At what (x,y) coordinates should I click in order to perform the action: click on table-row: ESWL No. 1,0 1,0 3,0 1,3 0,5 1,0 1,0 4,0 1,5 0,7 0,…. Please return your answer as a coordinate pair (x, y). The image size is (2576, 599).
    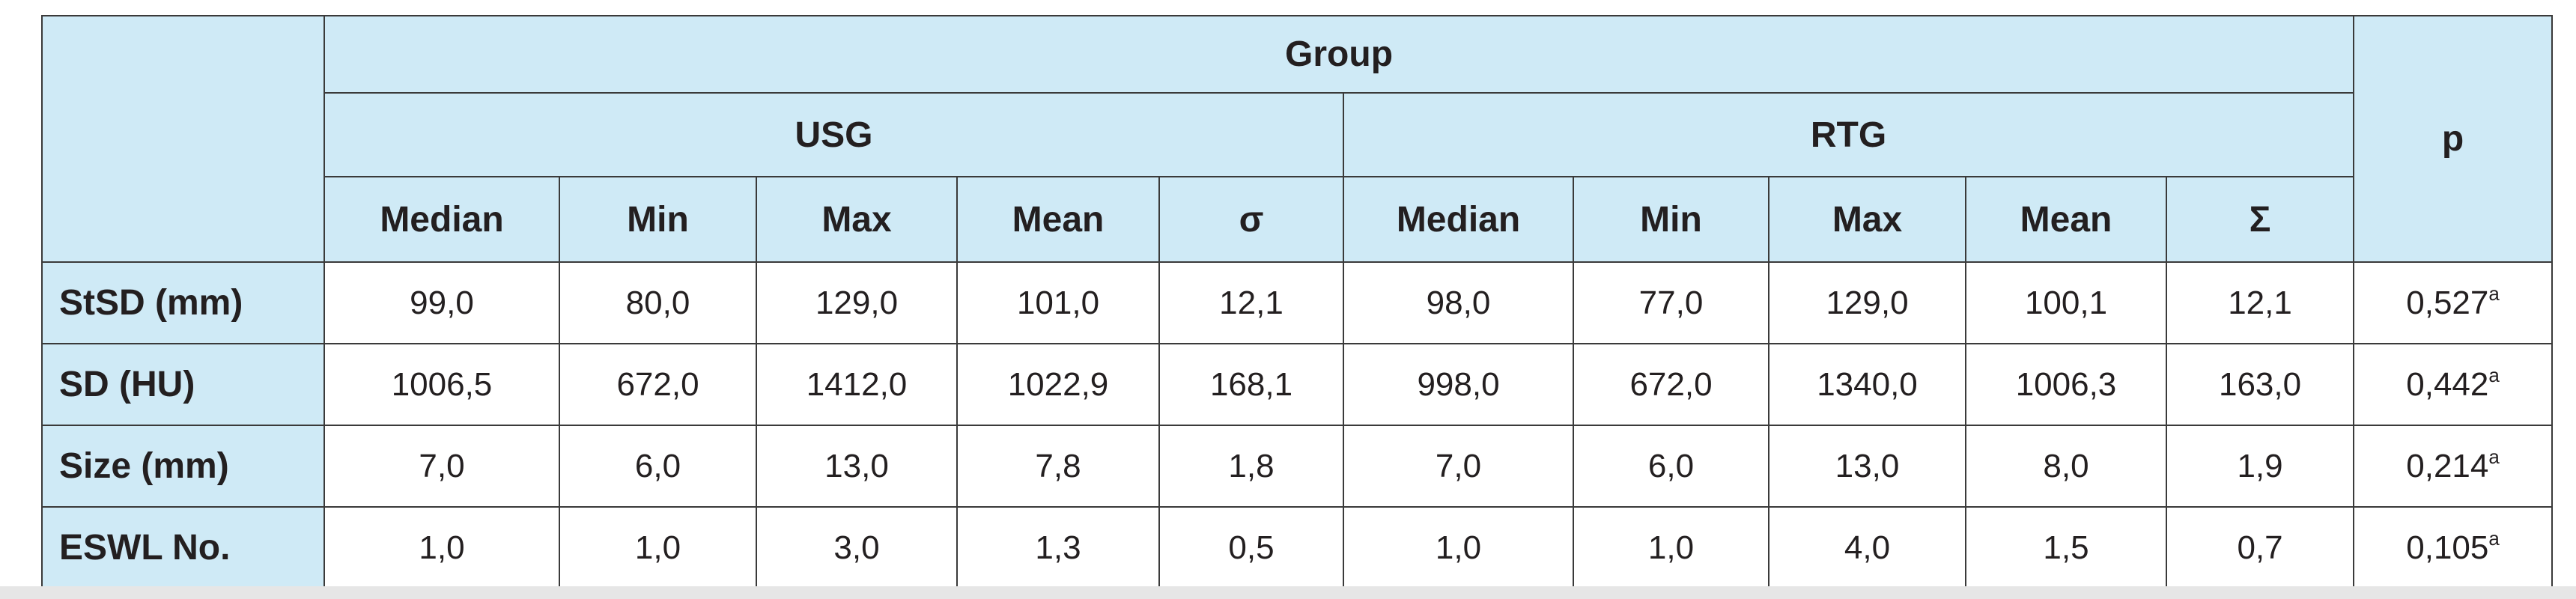
    Looking at the image, I should click on (1297, 547).